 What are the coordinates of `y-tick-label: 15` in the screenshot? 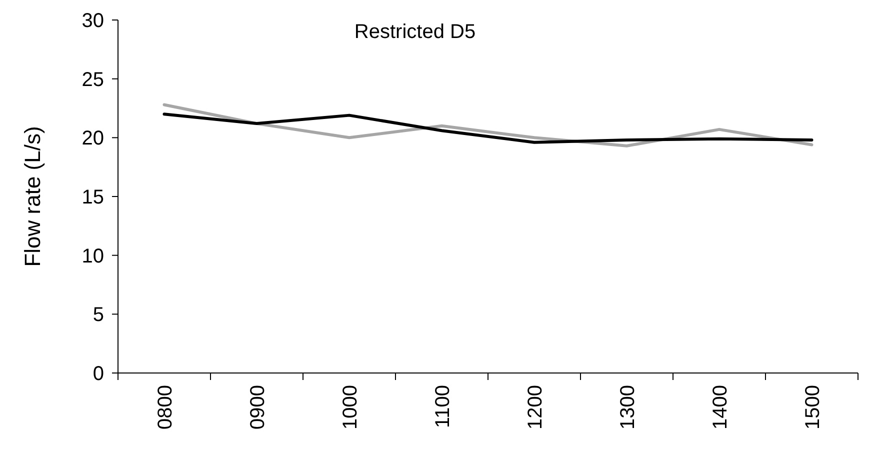 It's located at (93, 197).